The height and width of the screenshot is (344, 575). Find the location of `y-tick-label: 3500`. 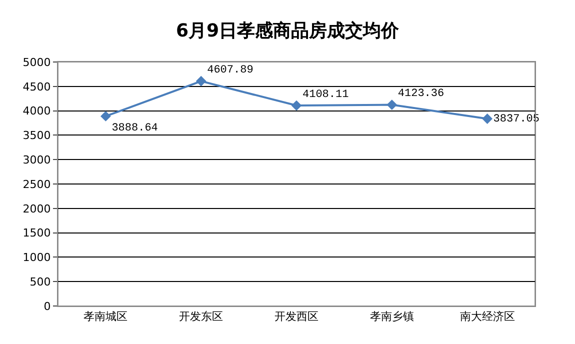

y-tick-label: 3500 is located at coordinates (36, 135).